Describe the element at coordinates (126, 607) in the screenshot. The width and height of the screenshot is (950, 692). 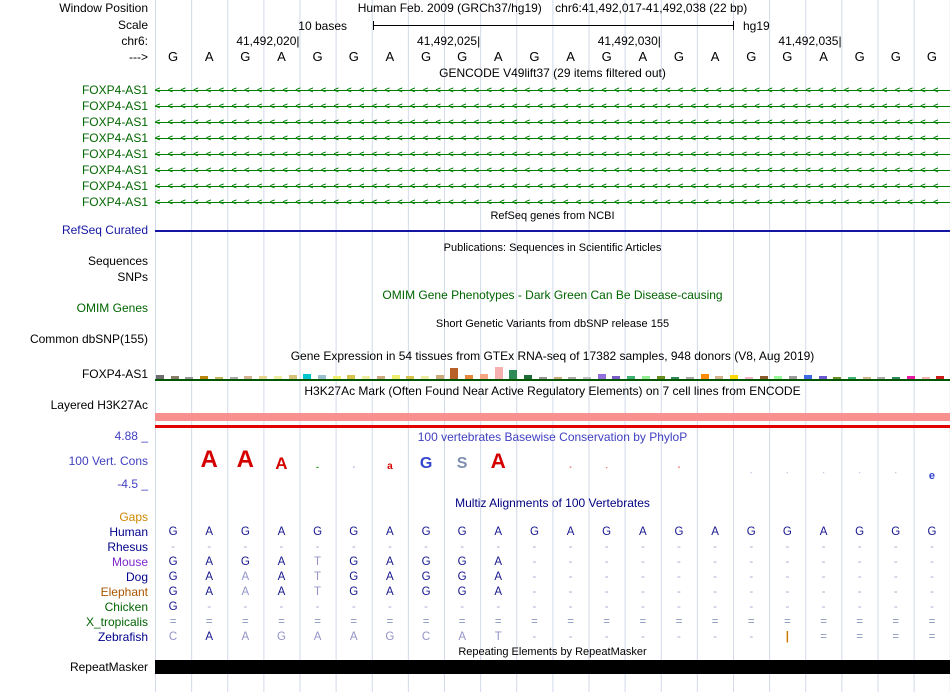
I see `multiz-species-label: Chicken` at that location.